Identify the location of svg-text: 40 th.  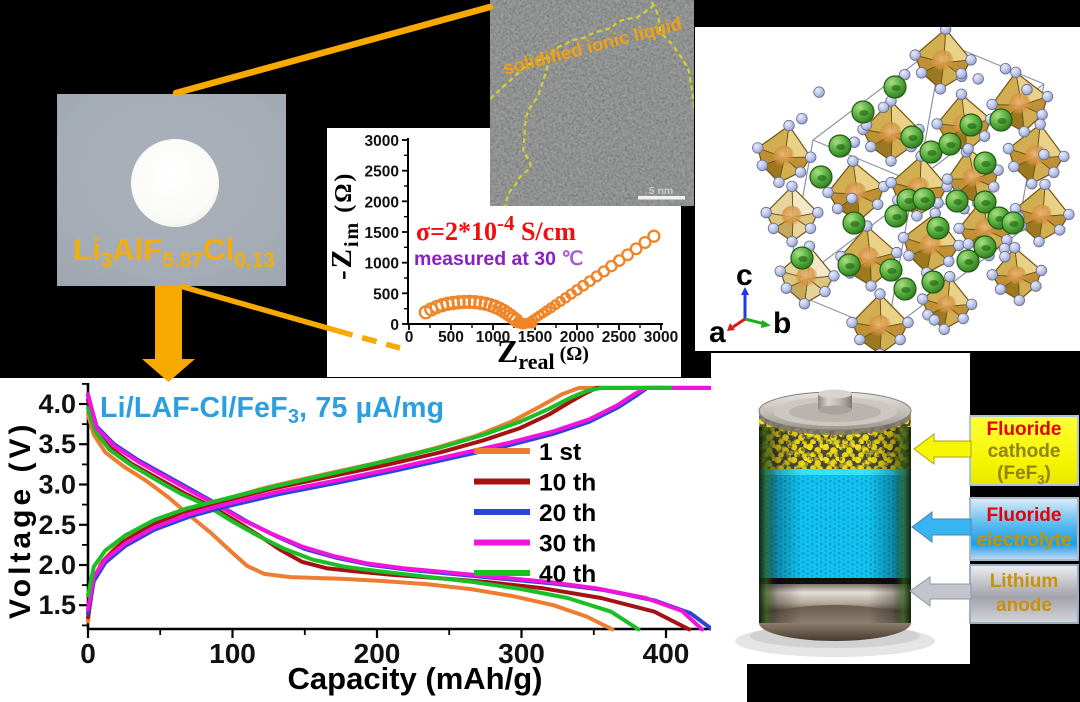
(567, 574).